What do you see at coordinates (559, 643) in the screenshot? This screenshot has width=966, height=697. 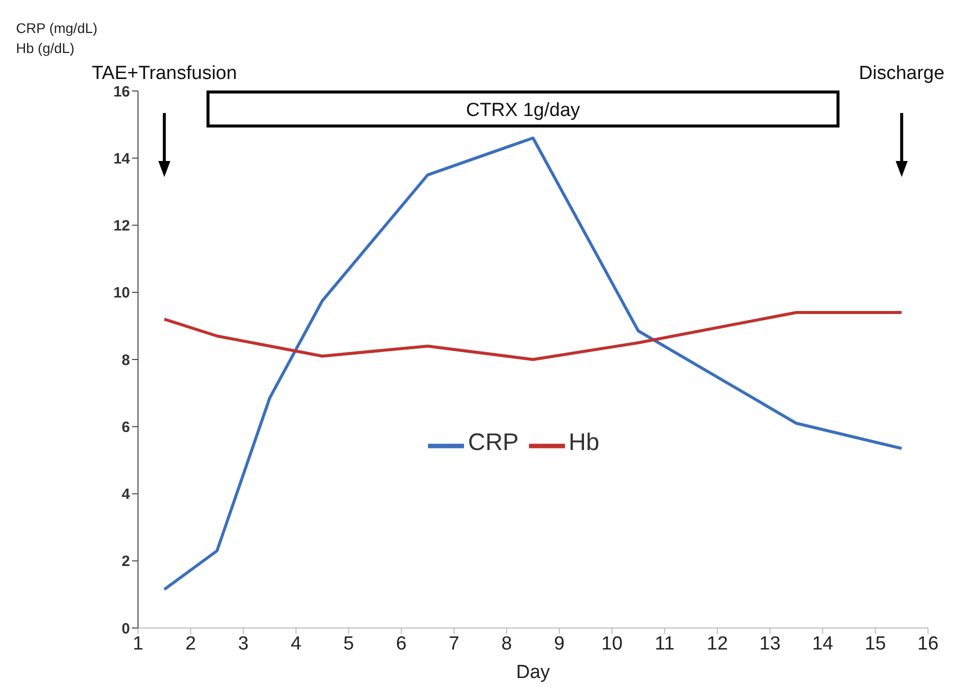 I see `x-tick-label: 9` at bounding box center [559, 643].